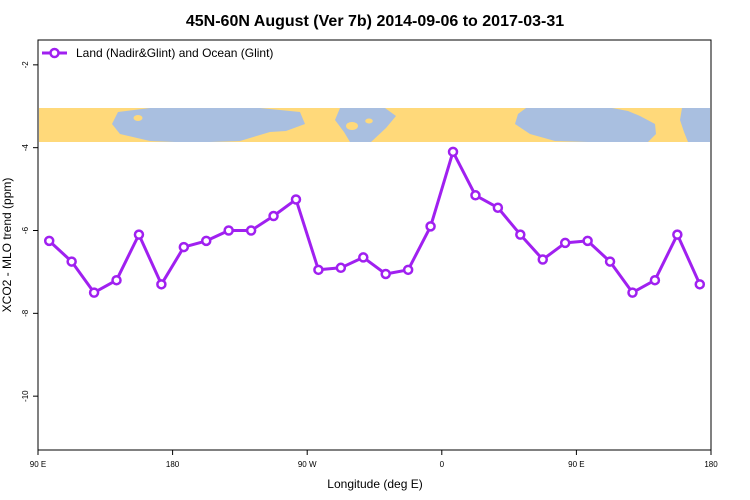 The height and width of the screenshot is (500, 750). Describe the element at coordinates (25, 230) in the screenshot. I see `y-tick-label: -6` at that location.